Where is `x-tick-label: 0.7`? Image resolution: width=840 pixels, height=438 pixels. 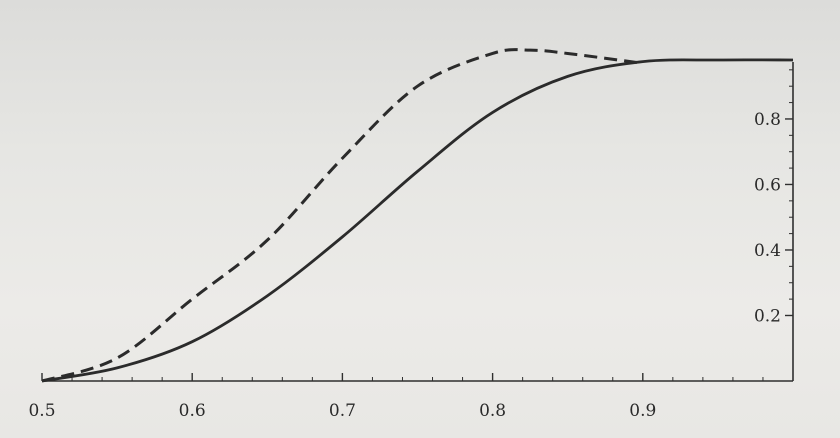
x-tick-label: 0.7 is located at coordinates (342, 411).